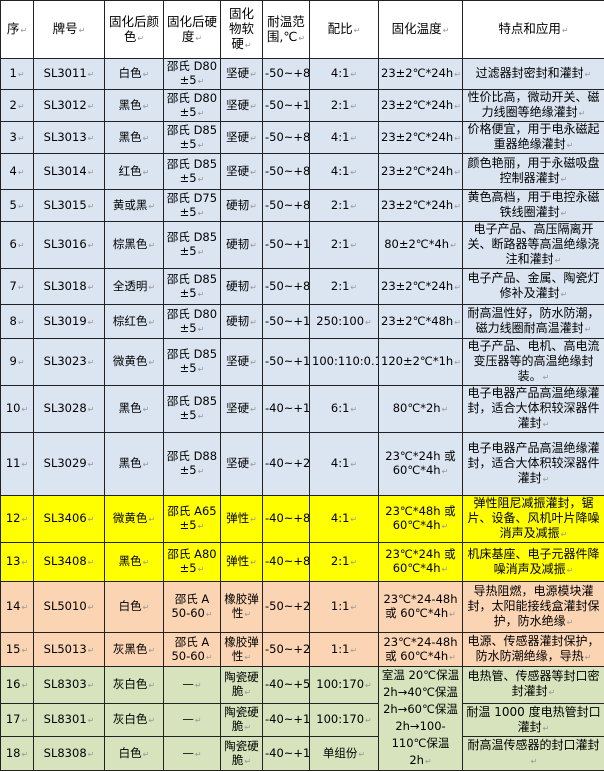  I want to click on brand-cell: SL8301, so click(69, 720).